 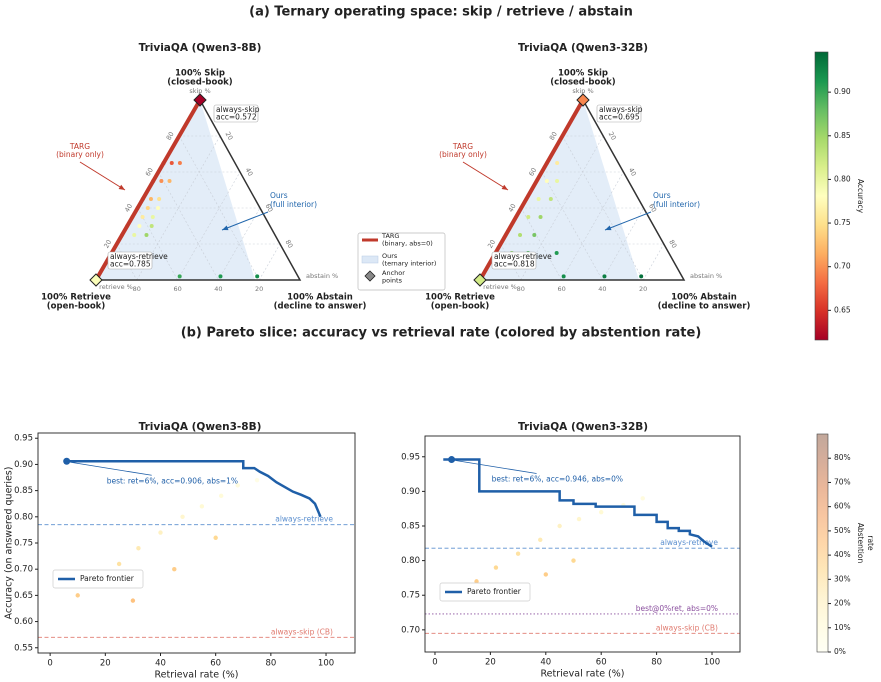 I want to click on colorbar-tick-label: 0.85, so click(x=842, y=135).